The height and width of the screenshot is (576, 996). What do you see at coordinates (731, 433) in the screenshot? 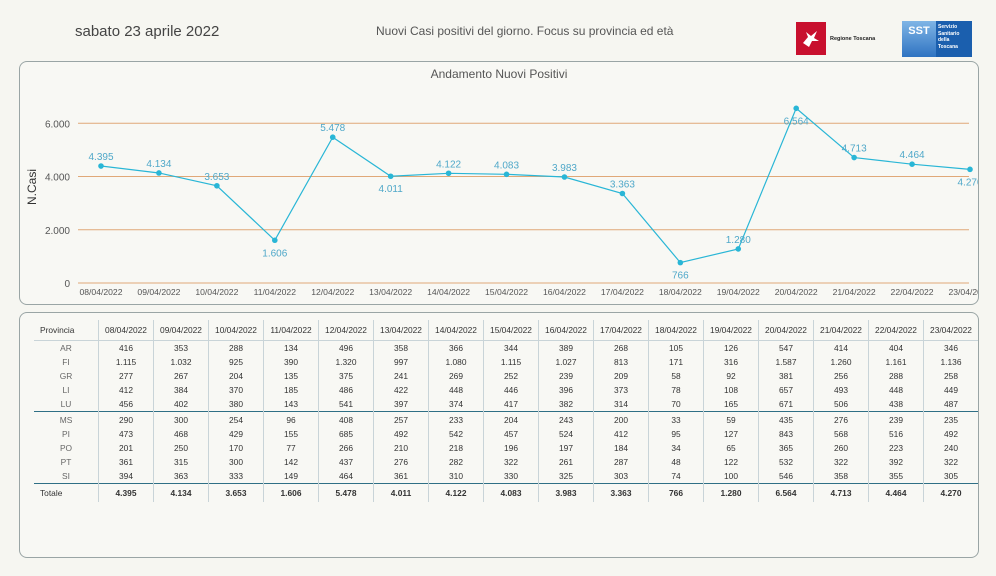
I see `table-cell: 127` at bounding box center [731, 433].